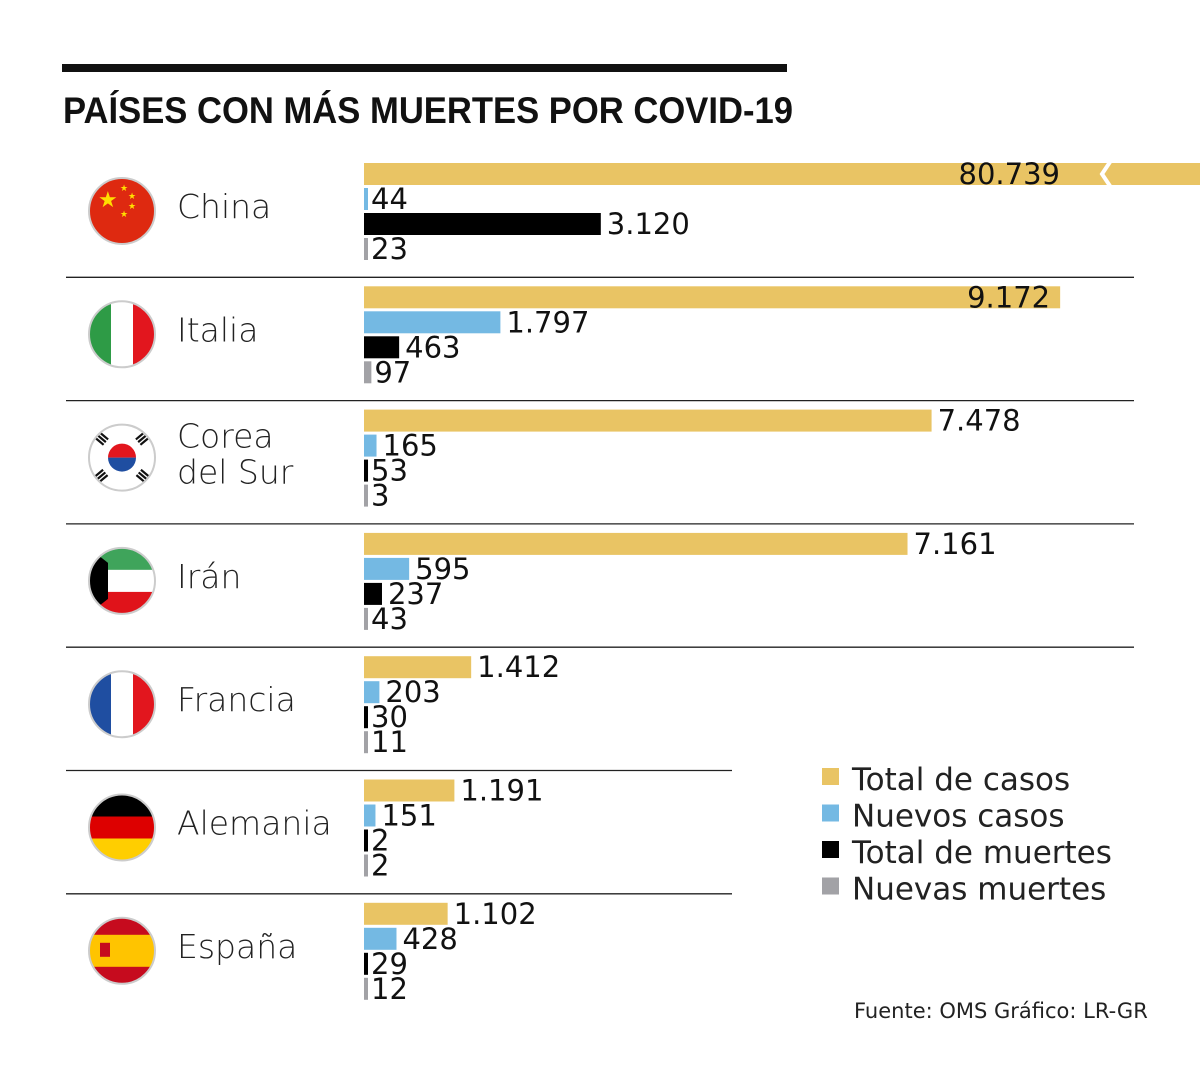  Describe the element at coordinates (408, 816) in the screenshot. I see `data-label: 151` at that location.